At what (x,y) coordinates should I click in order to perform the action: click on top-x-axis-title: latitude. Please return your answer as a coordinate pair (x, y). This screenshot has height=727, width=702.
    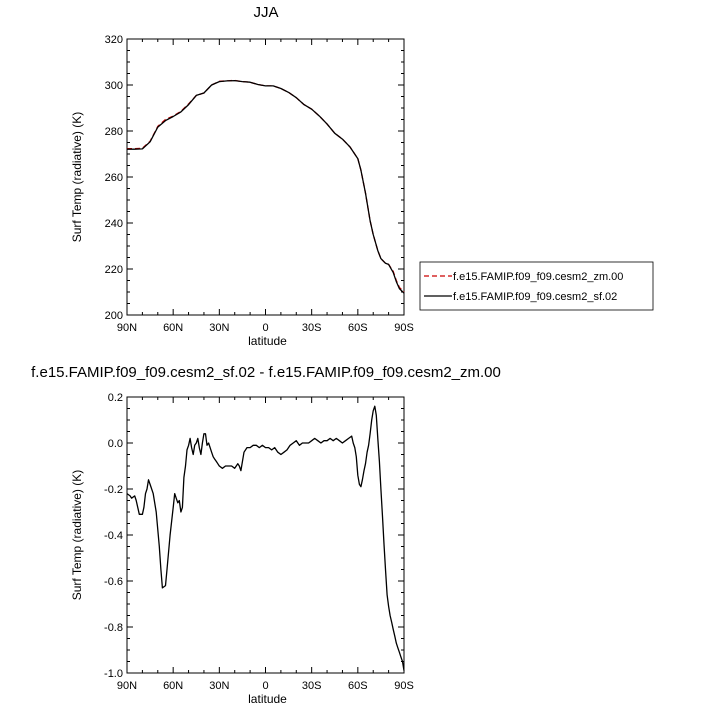
    Looking at the image, I should click on (267, 341).